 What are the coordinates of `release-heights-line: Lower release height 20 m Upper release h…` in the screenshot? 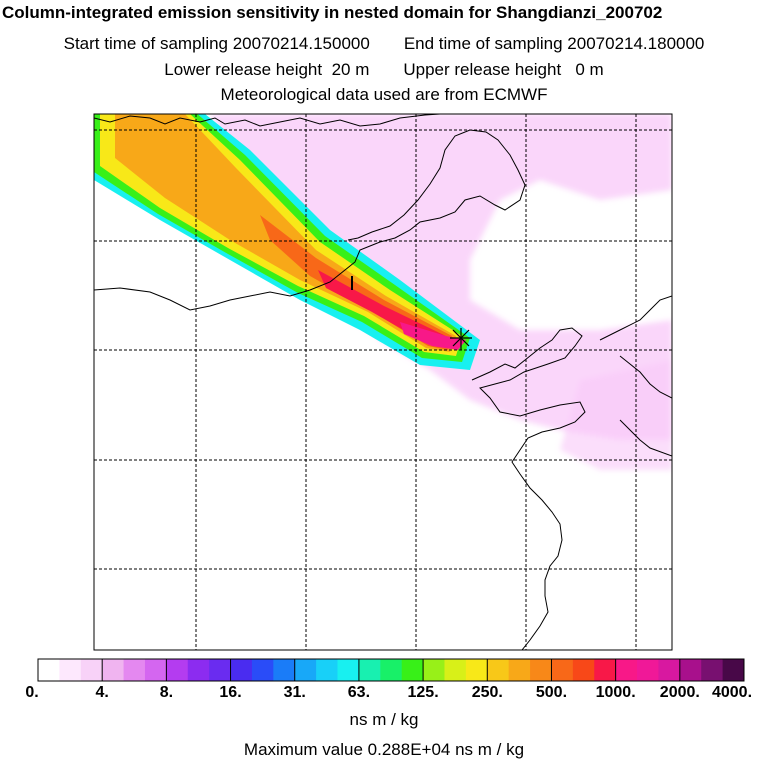 It's located at (384, 70).